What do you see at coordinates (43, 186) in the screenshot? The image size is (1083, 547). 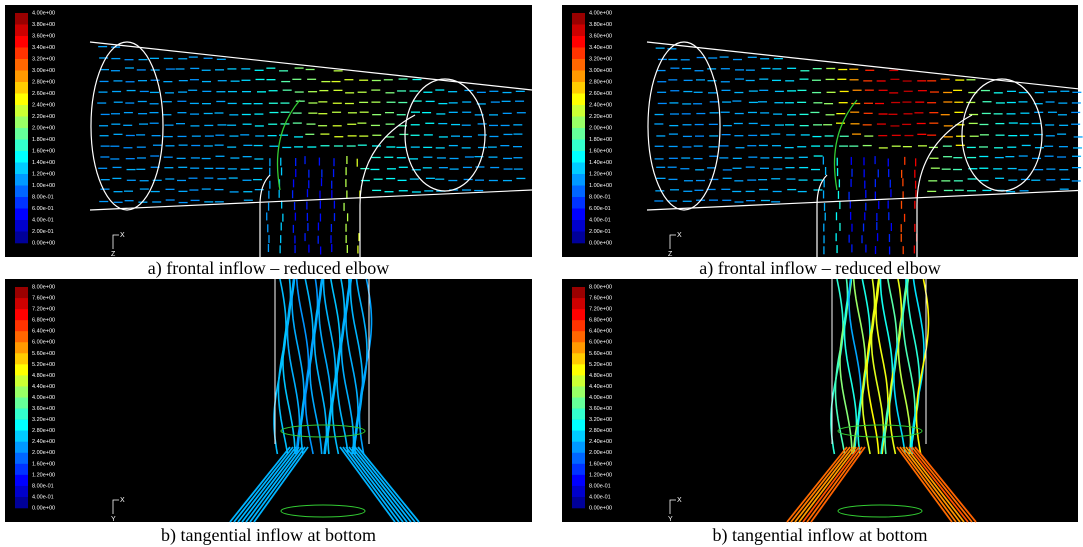 I see `colorbar-label: 1.00e+00` at bounding box center [43, 186].